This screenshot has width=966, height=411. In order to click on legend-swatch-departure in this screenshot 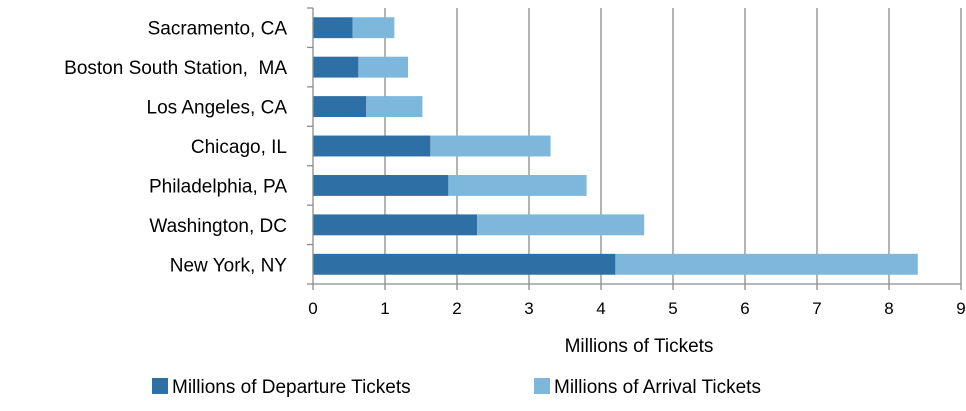, I will do `click(160, 386)`.